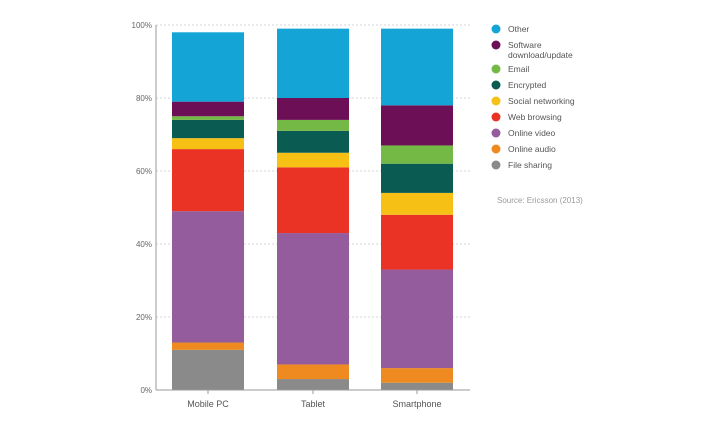 This screenshot has width=720, height=437. What do you see at coordinates (532, 133) in the screenshot?
I see `legend-label: Online video` at bounding box center [532, 133].